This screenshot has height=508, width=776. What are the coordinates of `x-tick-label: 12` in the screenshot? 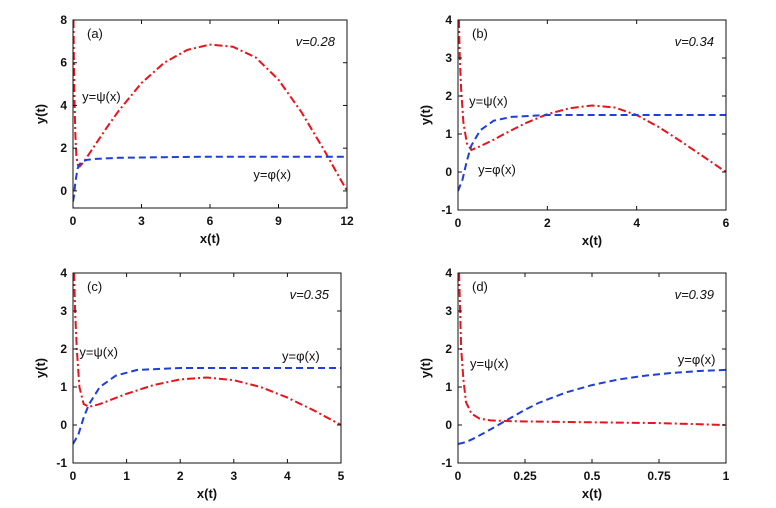 It's located at (347, 221).